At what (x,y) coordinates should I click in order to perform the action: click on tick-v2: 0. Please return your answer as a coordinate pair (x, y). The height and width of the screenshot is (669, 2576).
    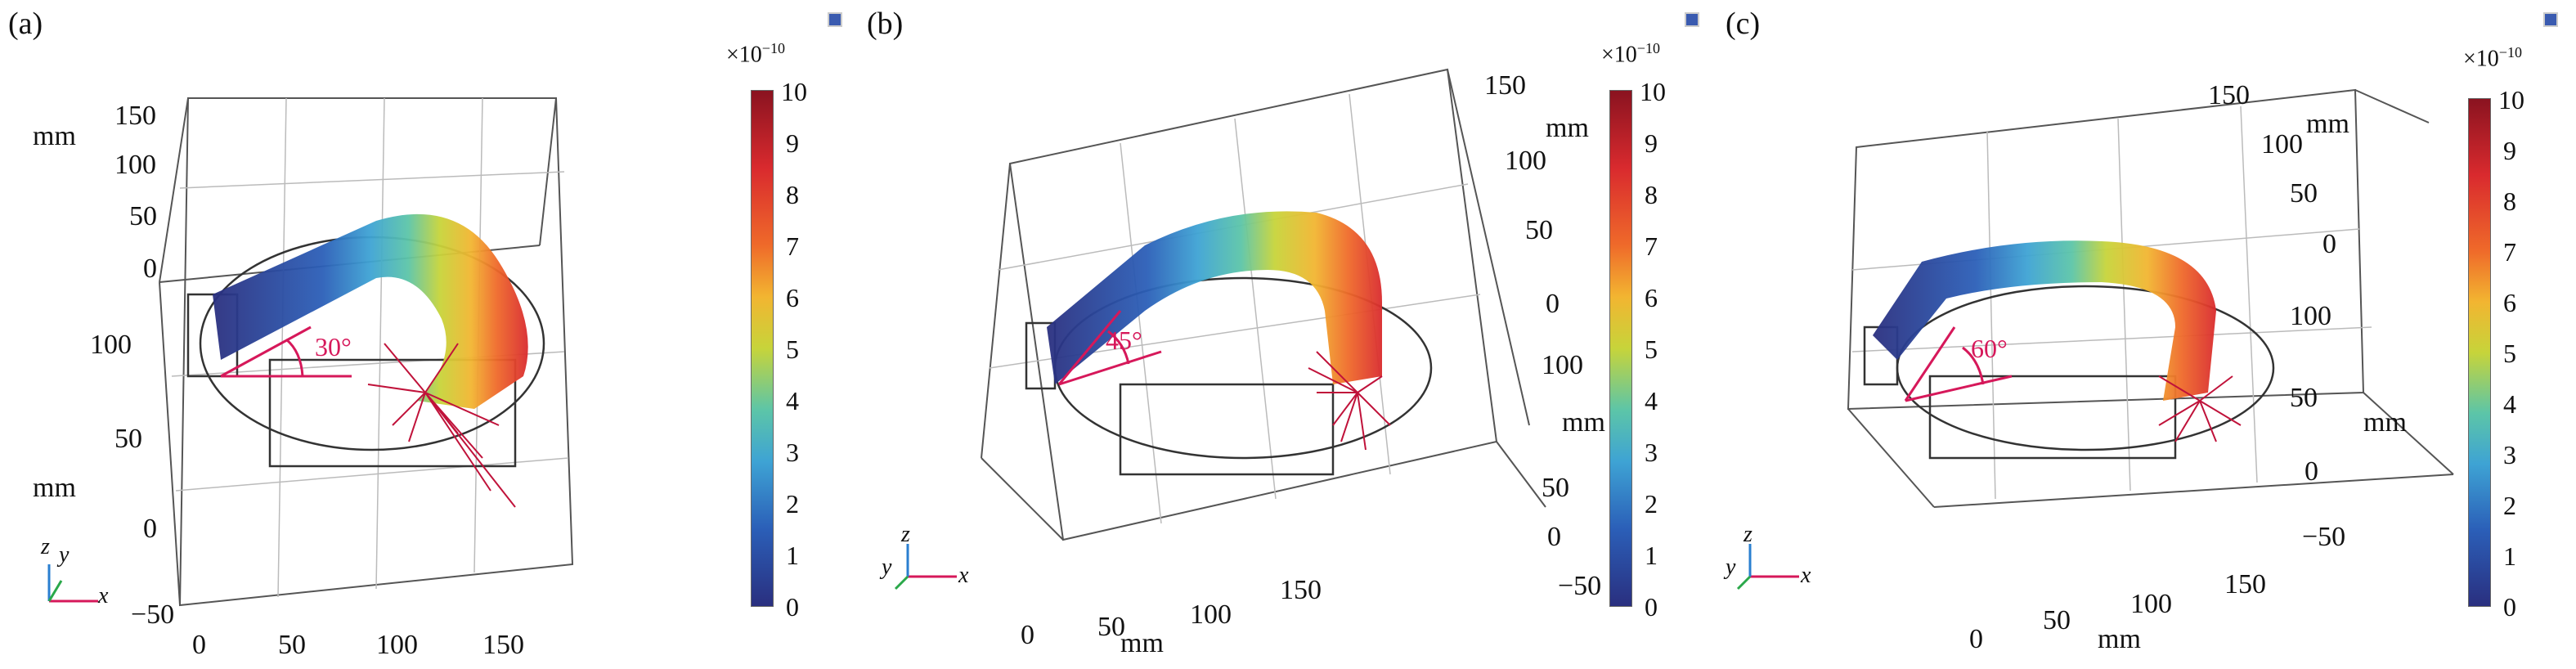
    Looking at the image, I should click on (2311, 471).